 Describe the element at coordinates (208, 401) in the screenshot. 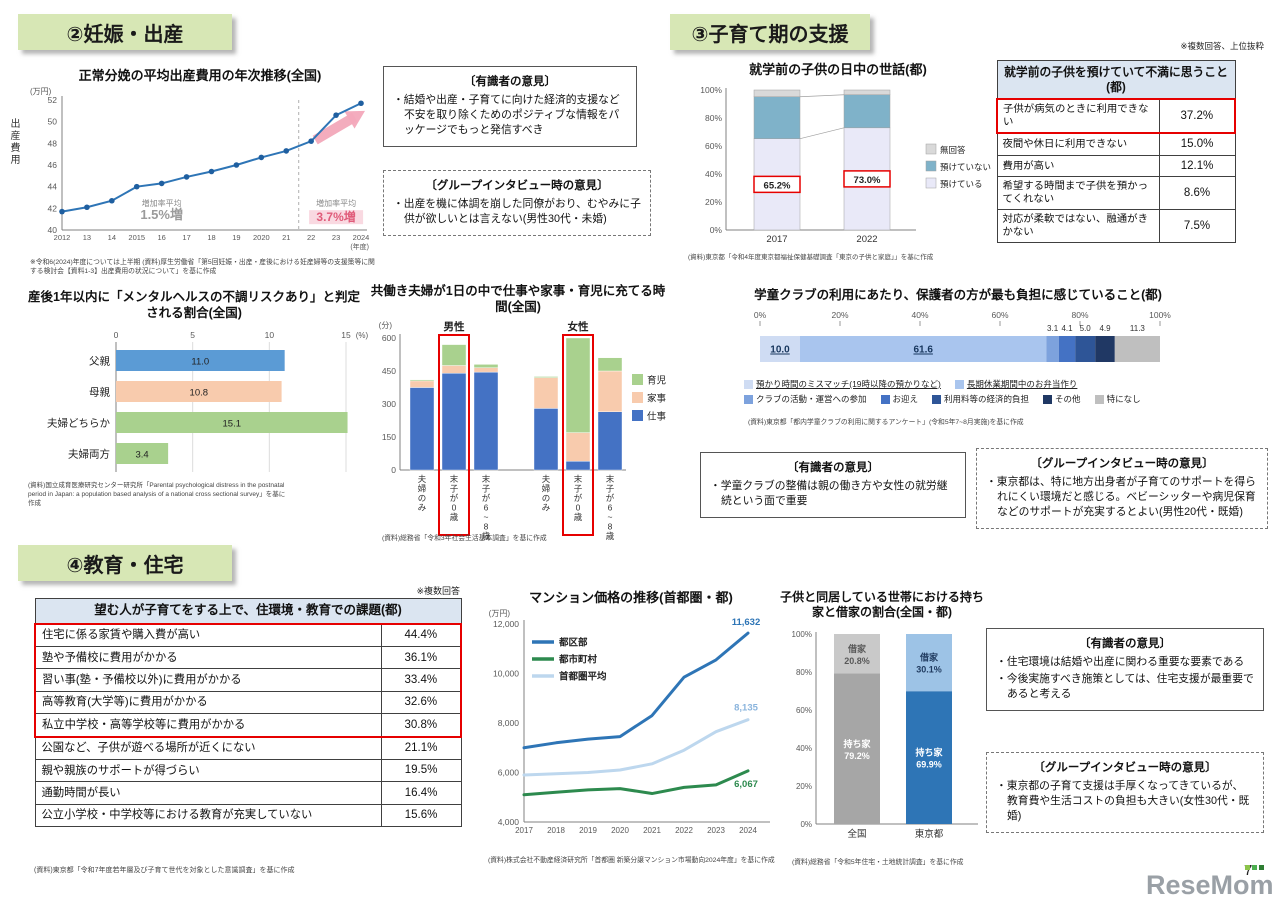

I see `mental-health-bar-chart: 0 5 10 15 (%) 父親 11.0 母親 10.8 夫婦どちらか 15.1 夫婦両方 3.4` at that location.